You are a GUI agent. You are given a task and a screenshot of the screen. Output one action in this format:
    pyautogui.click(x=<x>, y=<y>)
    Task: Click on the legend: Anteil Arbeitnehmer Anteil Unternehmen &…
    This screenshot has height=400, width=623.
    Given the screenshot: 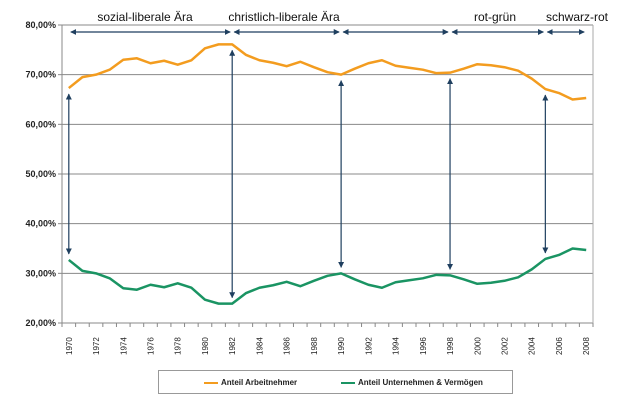 What is the action you would take?
    pyautogui.click(x=335, y=382)
    